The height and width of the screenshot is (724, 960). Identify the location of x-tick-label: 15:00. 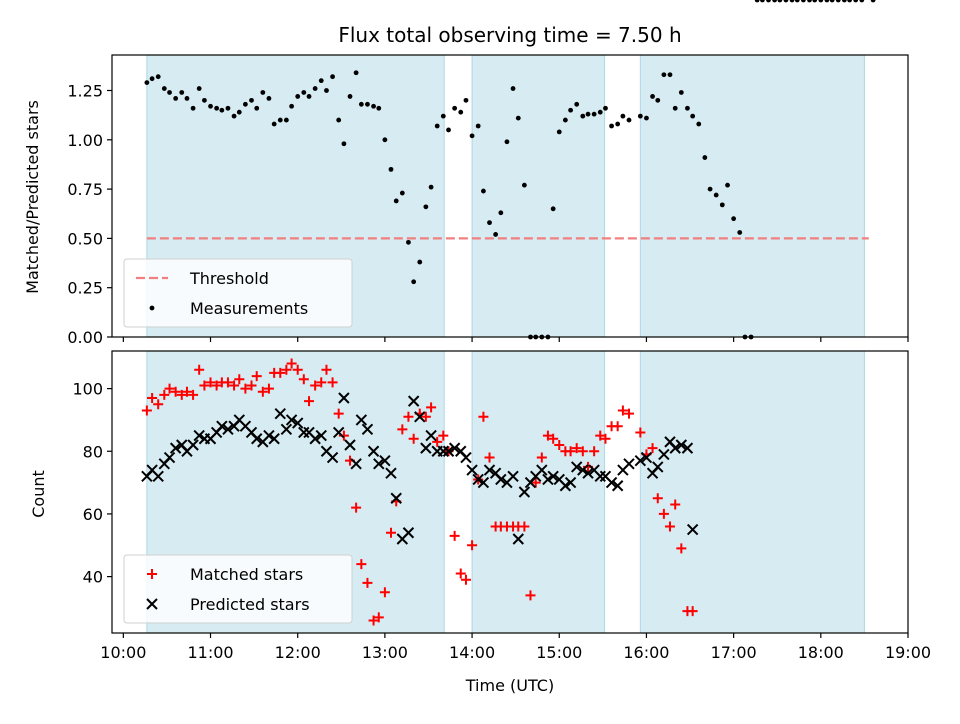
(559, 652).